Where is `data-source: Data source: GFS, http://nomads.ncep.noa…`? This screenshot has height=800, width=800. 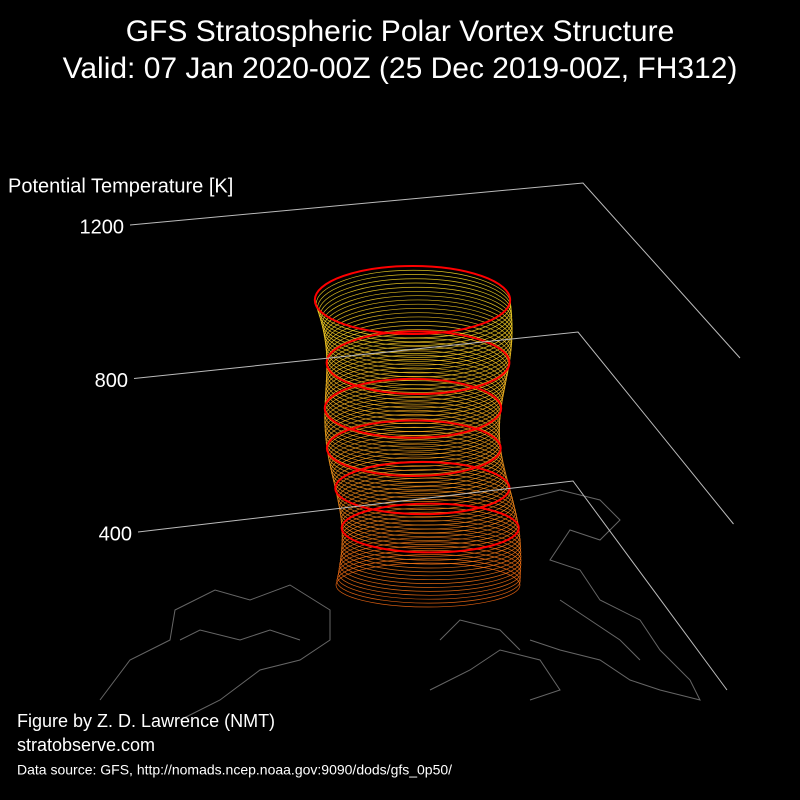 data-source: Data source: GFS, http://nomads.ncep.noa… is located at coordinates (234, 770).